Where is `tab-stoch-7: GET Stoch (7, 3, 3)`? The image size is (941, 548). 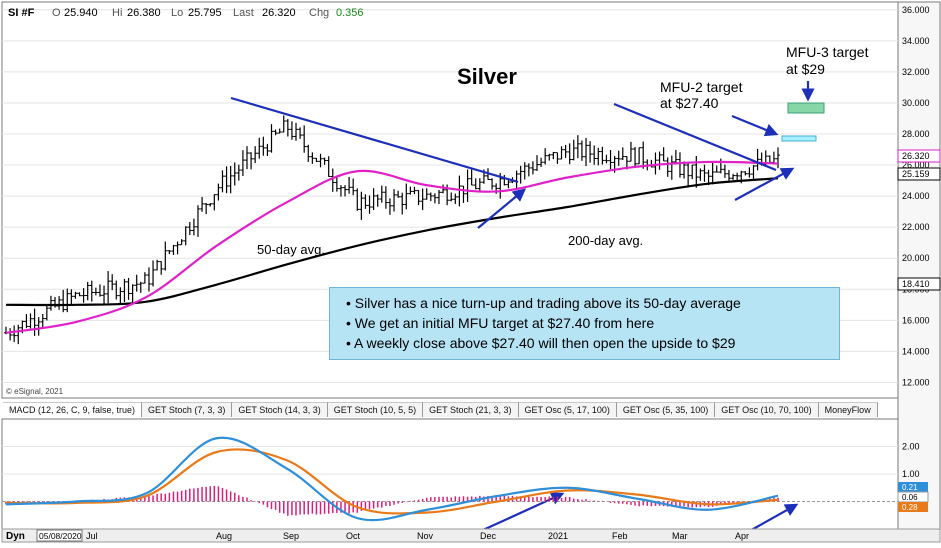 tab-stoch-7: GET Stoch (7, 3, 3) is located at coordinates (187, 409).